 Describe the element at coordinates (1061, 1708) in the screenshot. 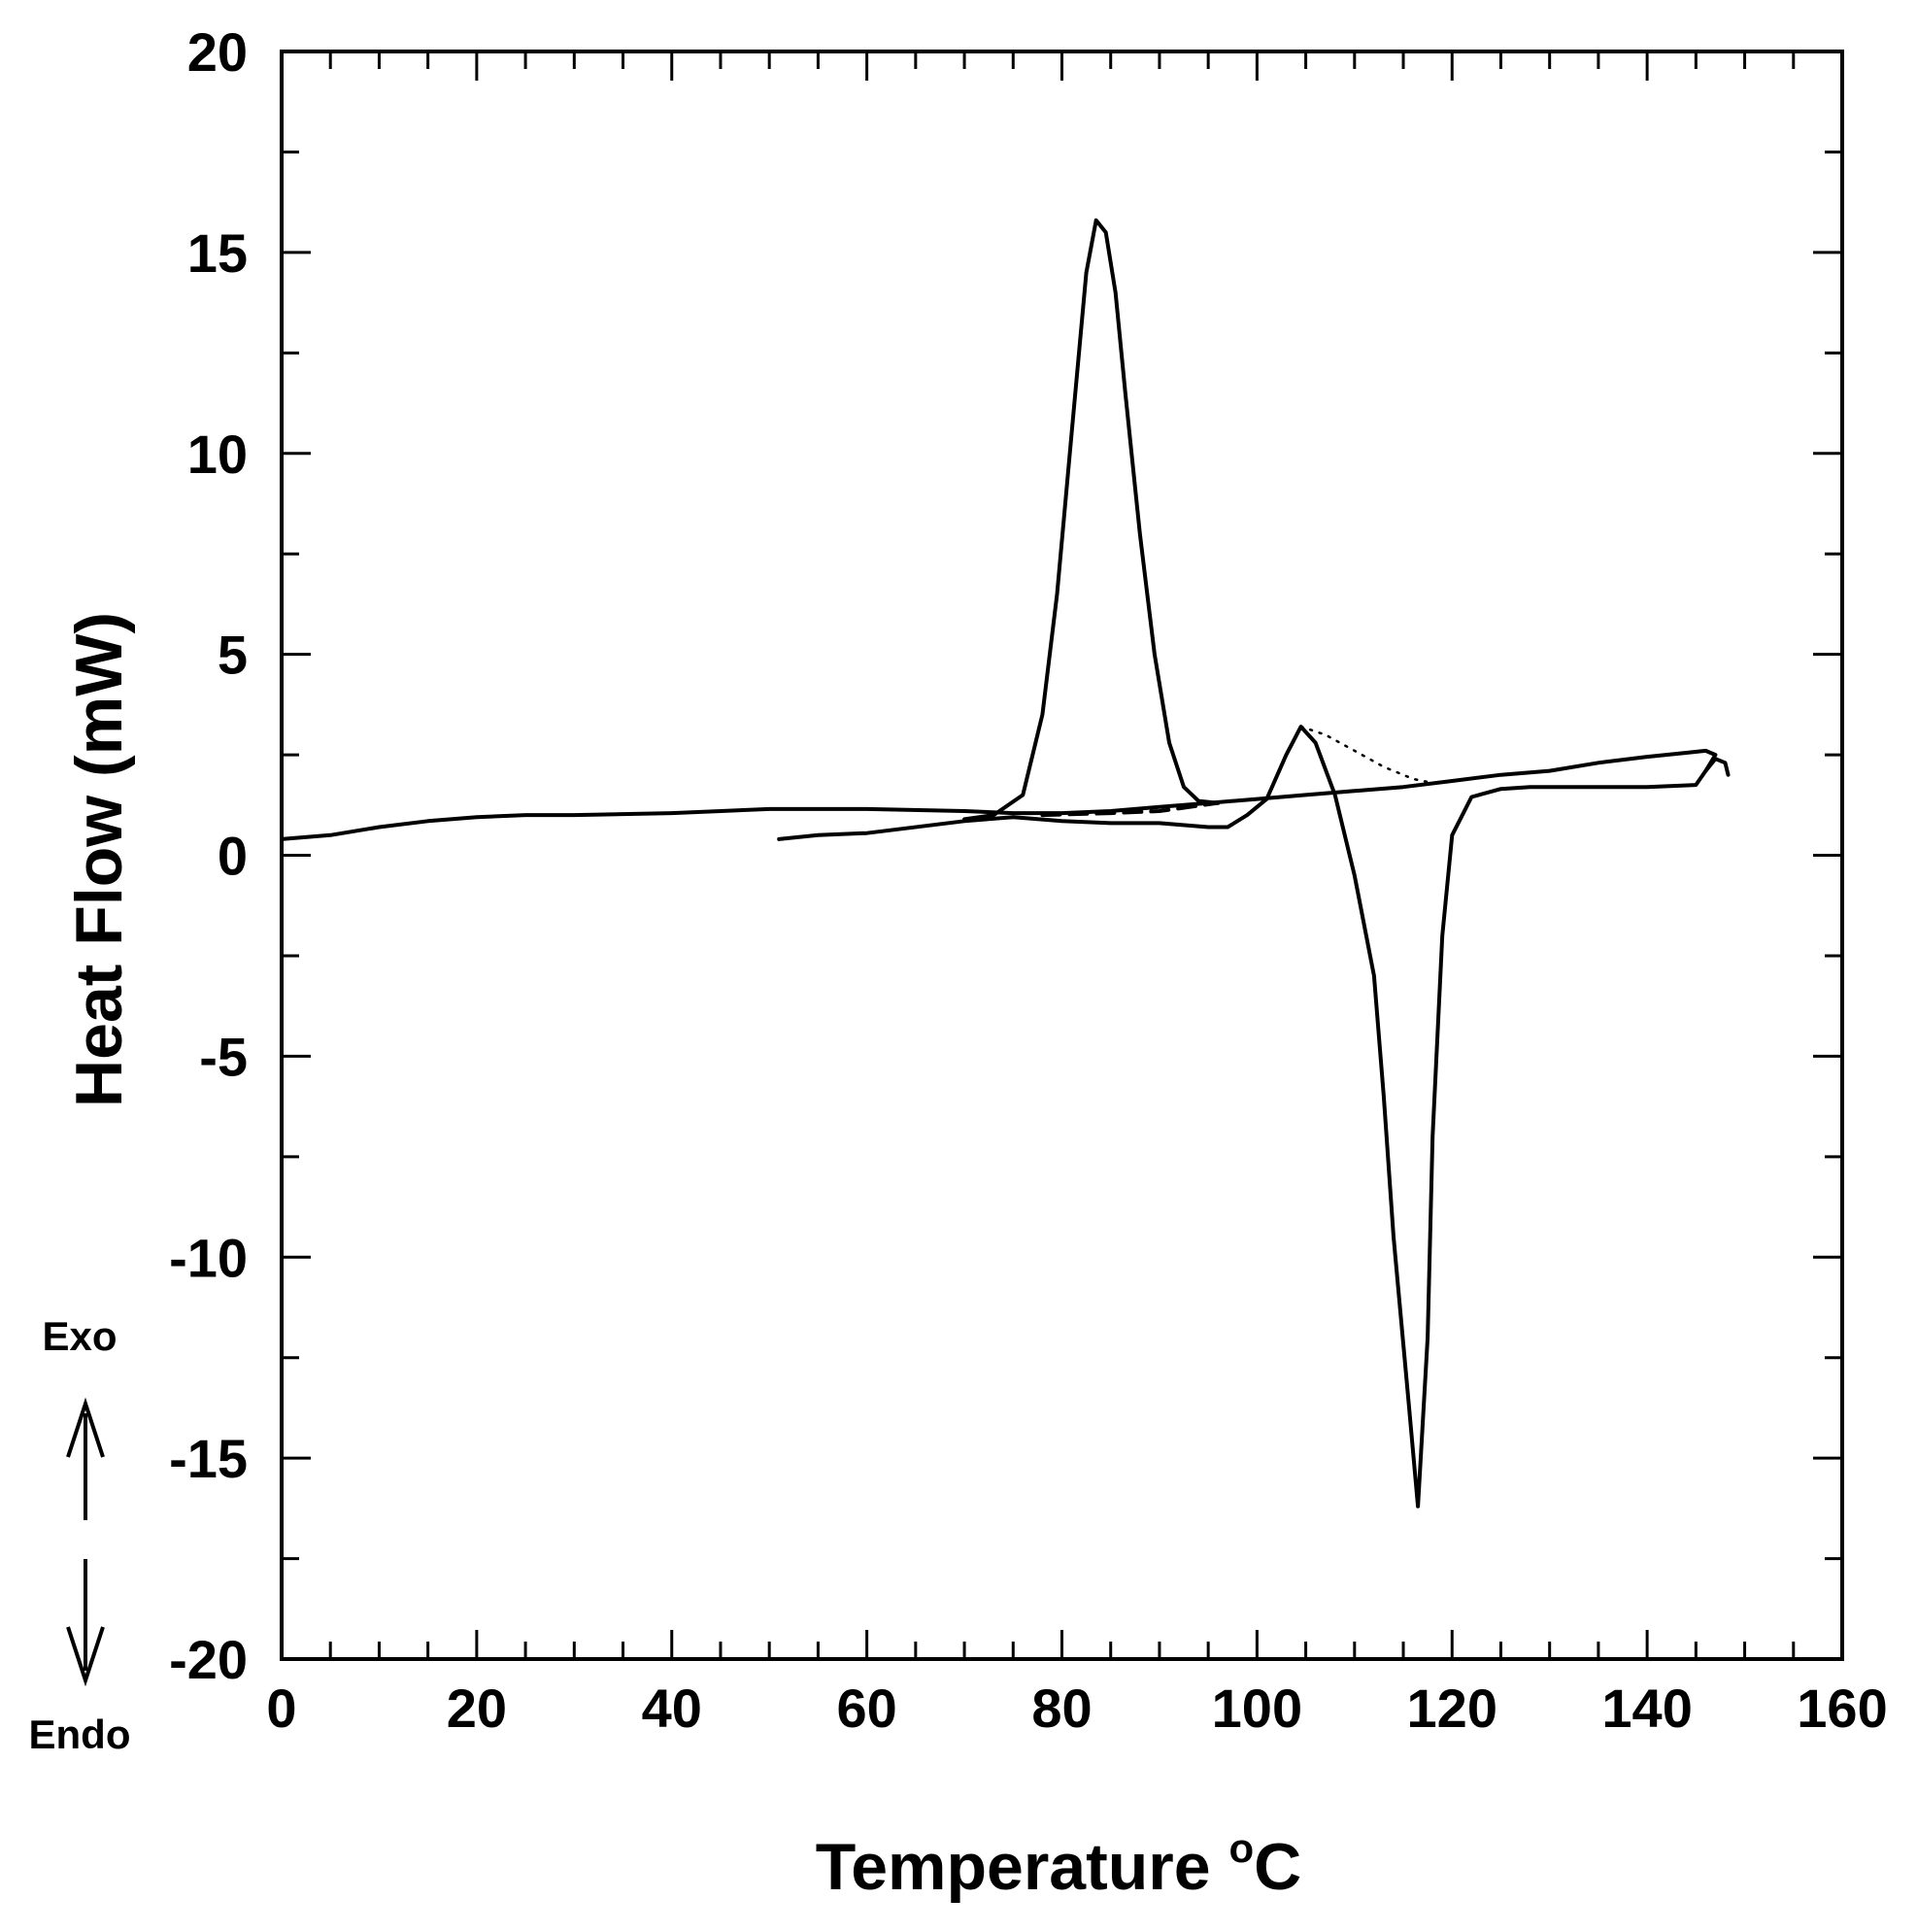

I see `x-tick-label: 80` at that location.